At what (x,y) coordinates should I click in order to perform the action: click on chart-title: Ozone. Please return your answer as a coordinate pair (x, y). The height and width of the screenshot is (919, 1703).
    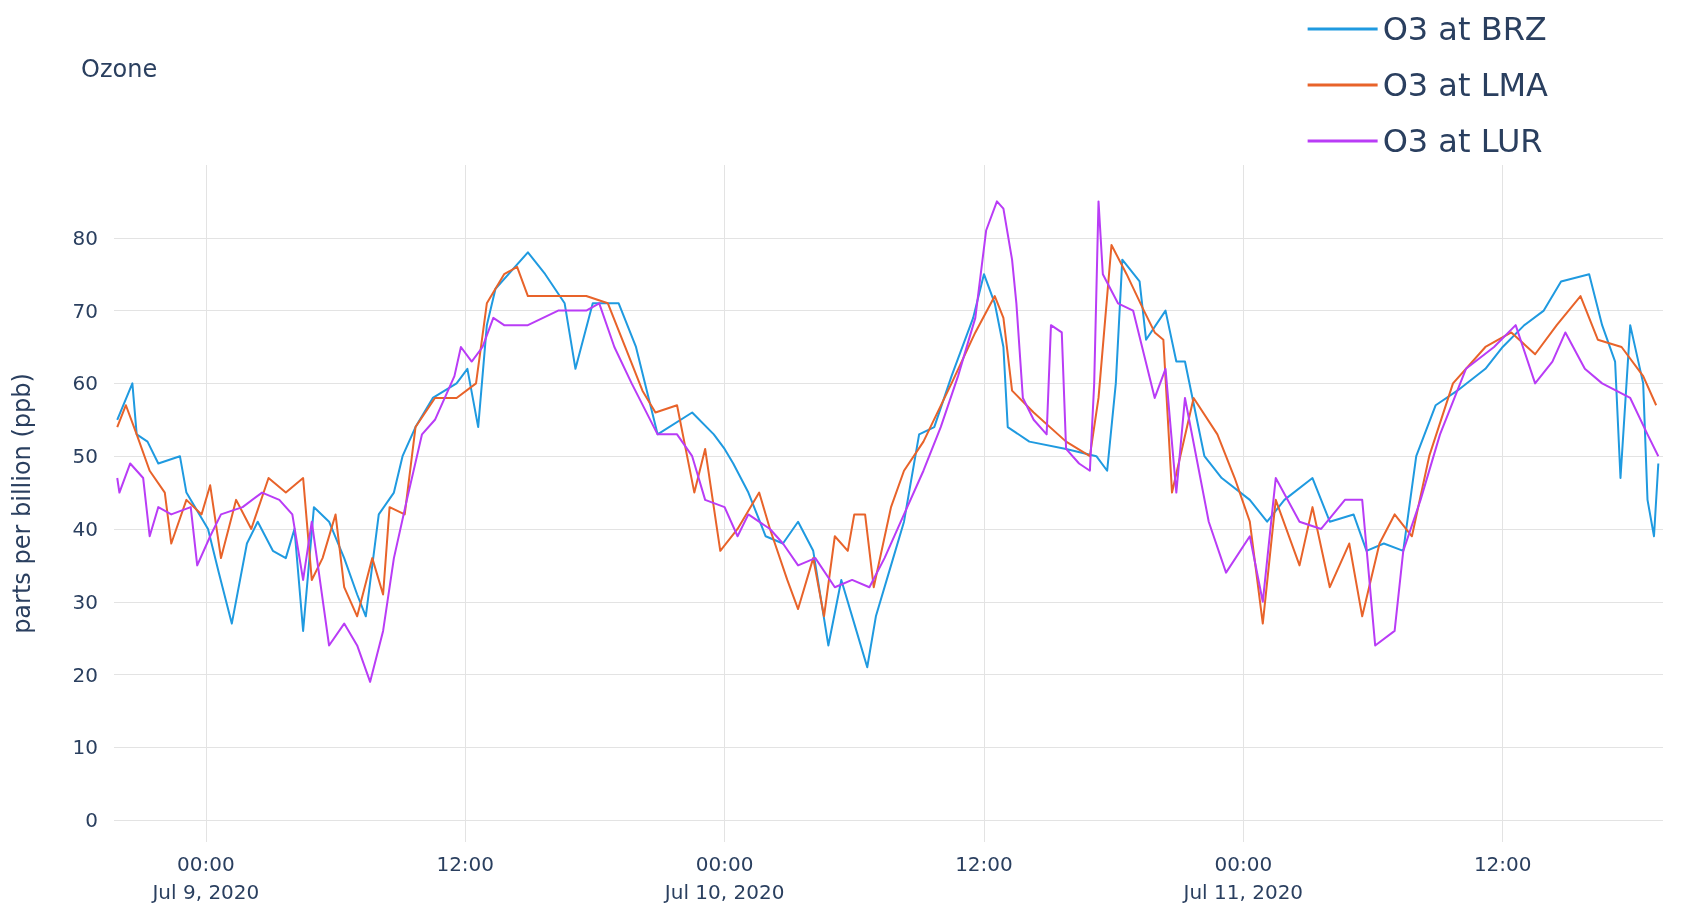
    Looking at the image, I should click on (119, 69).